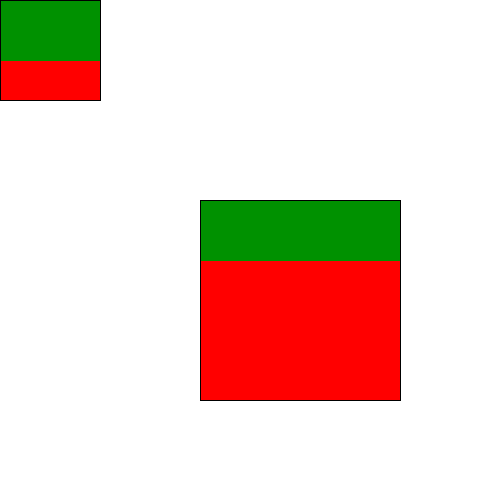 The image size is (500, 500). What do you see at coordinates (300, 231) in the screenshot?
I see `large-block-green-band` at bounding box center [300, 231].